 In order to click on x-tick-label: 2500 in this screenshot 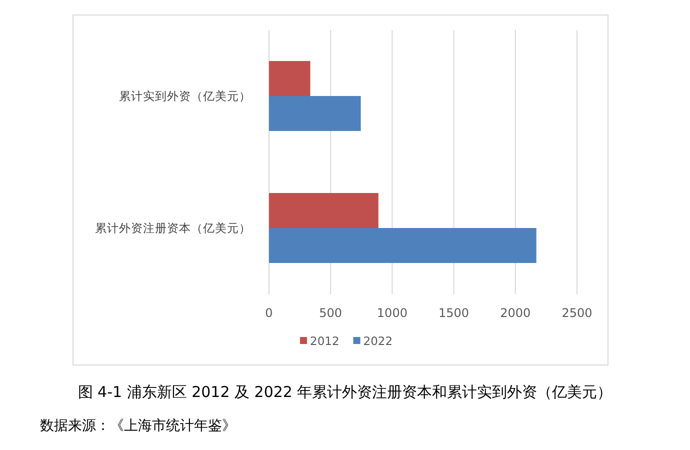, I will do `click(577, 313)`.